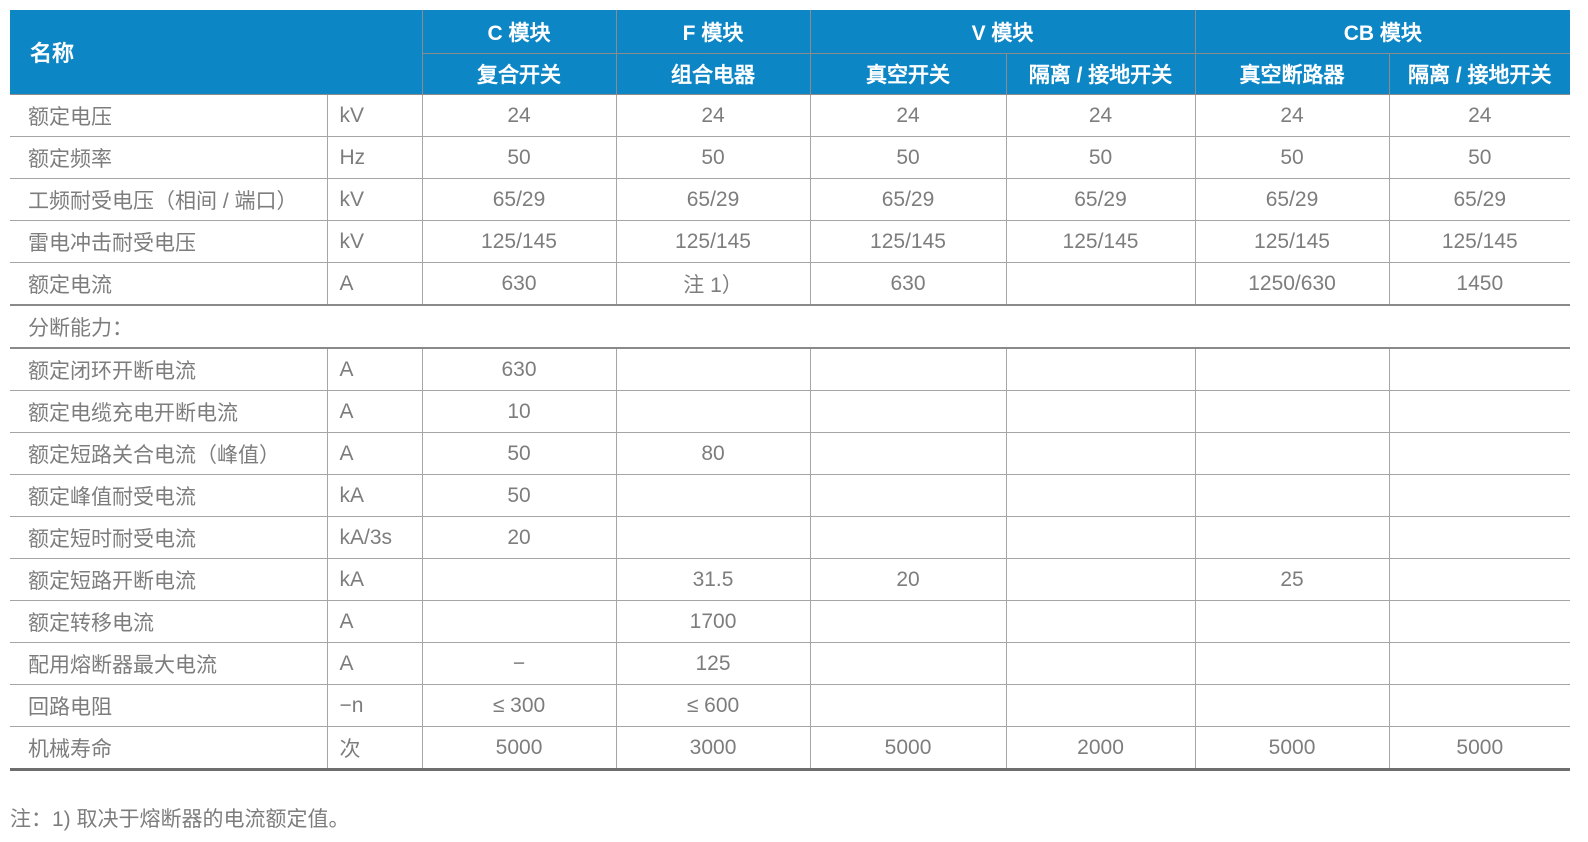 The width and height of the screenshot is (1588, 842). Describe the element at coordinates (713, 663) in the screenshot. I see `value-cell: 125` at that location.